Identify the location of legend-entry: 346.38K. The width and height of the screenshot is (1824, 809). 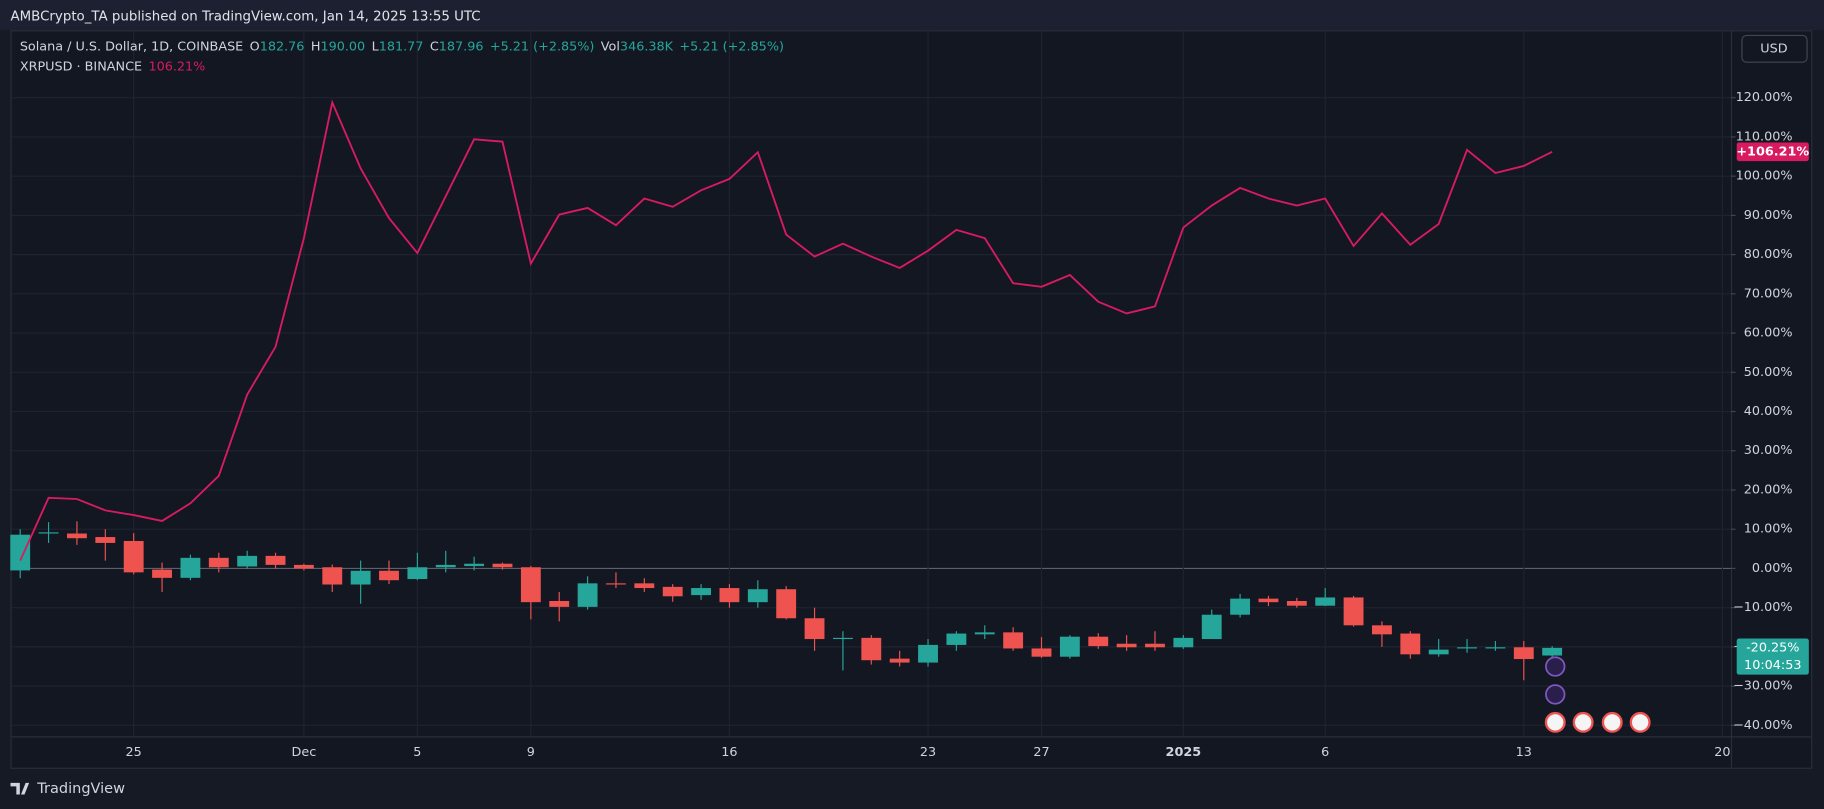
(647, 46).